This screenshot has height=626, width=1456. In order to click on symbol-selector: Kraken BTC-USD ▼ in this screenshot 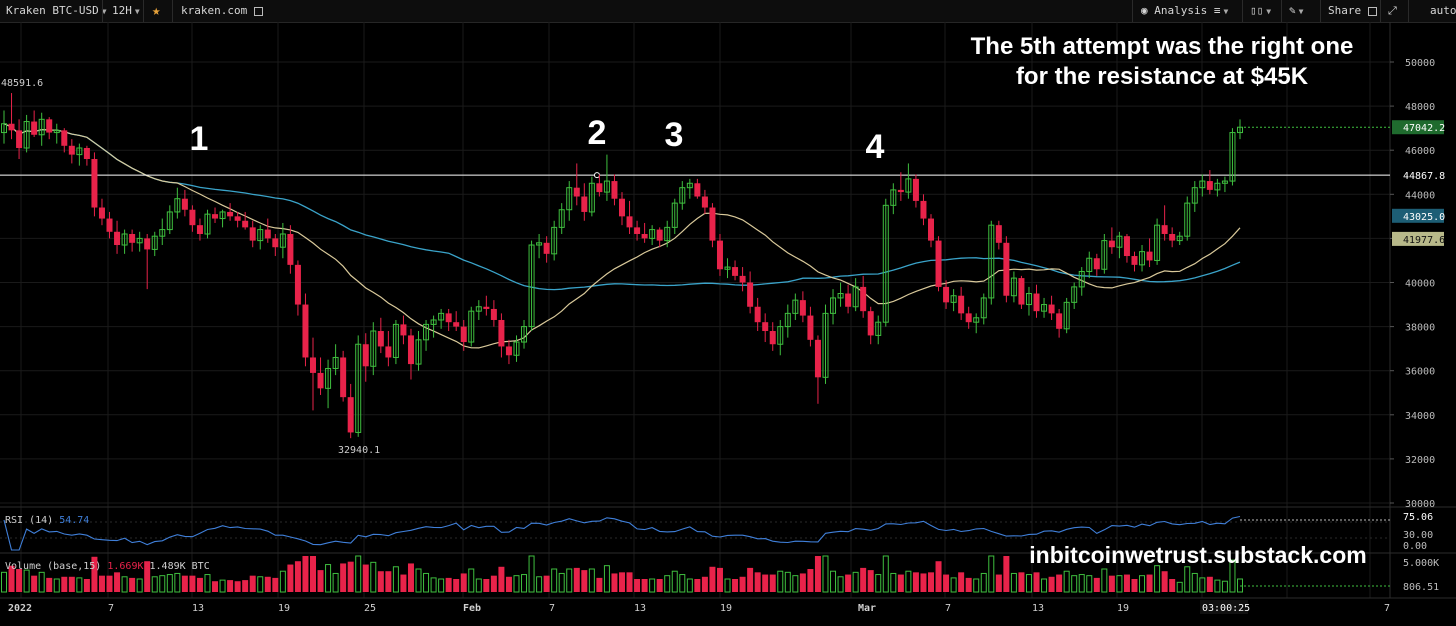, I will do `click(56, 11)`.